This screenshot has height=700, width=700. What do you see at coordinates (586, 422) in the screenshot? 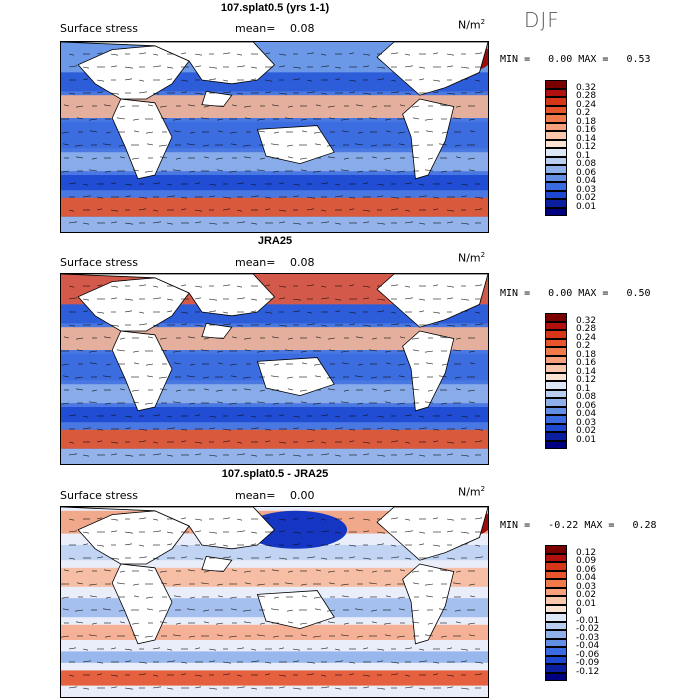
I see `colorbar-tick-label: 0.03` at bounding box center [586, 422].